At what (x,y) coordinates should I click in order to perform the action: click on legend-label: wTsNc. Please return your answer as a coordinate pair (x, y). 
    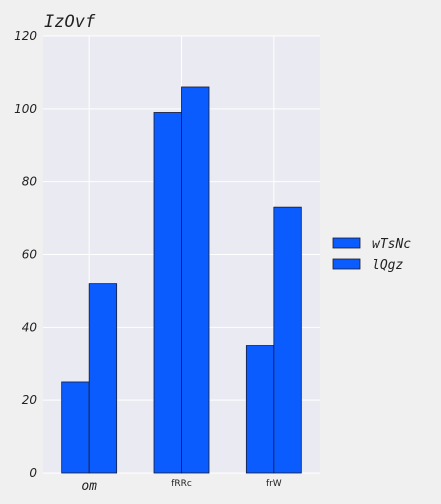
    Looking at the image, I should click on (391, 244).